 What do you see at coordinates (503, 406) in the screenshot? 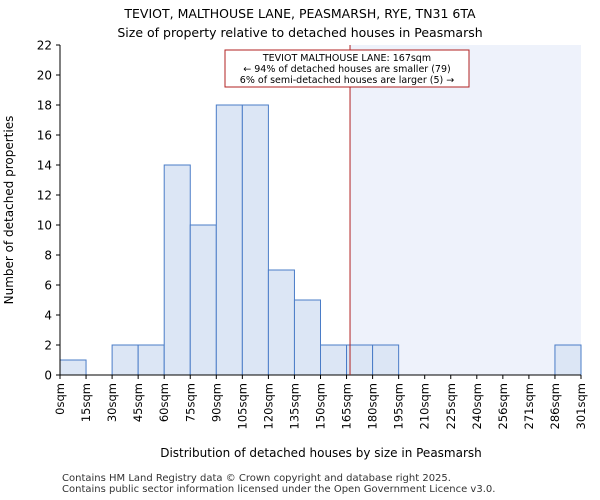
I see `x-tick-label: 256sqm` at bounding box center [503, 406].